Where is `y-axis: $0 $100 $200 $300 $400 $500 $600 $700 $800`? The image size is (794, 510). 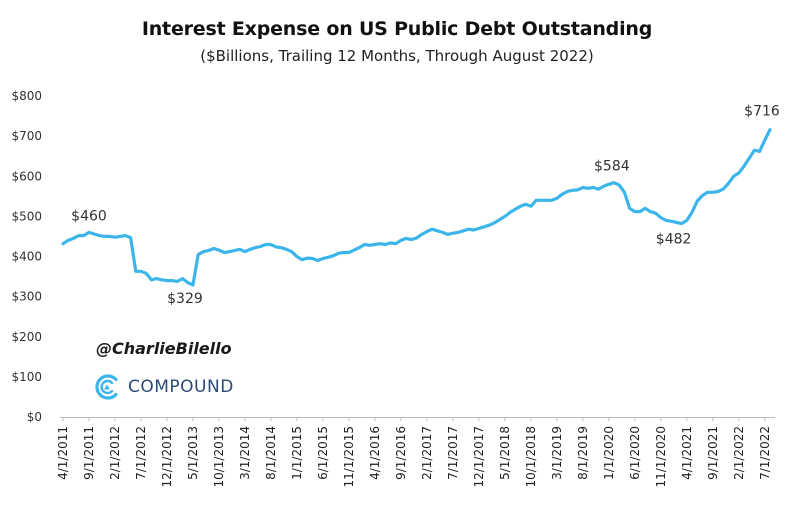 y-axis: $0 $100 $200 $300 $400 $500 $600 $700 $800 is located at coordinates (26, 256).